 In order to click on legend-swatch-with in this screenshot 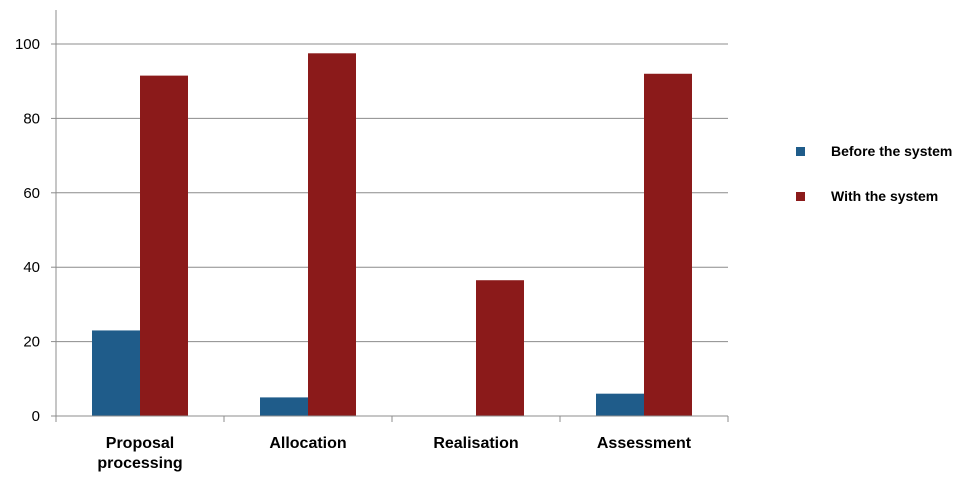, I will do `click(800, 196)`.